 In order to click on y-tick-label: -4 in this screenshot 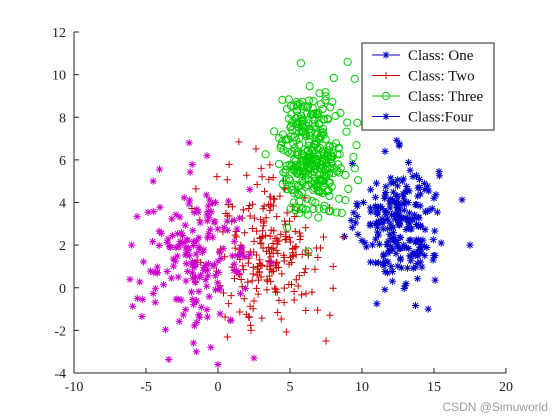, I will do `click(60, 374)`.